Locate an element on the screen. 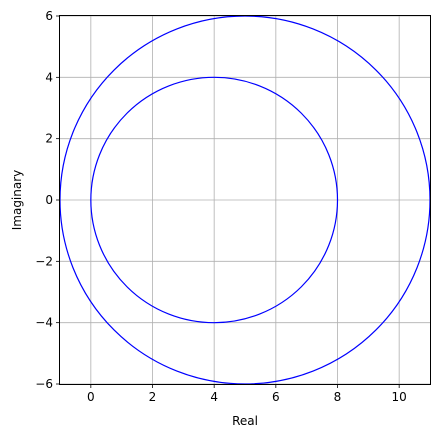 The image size is (439, 438). y-tick-label: 4 is located at coordinates (49, 77).